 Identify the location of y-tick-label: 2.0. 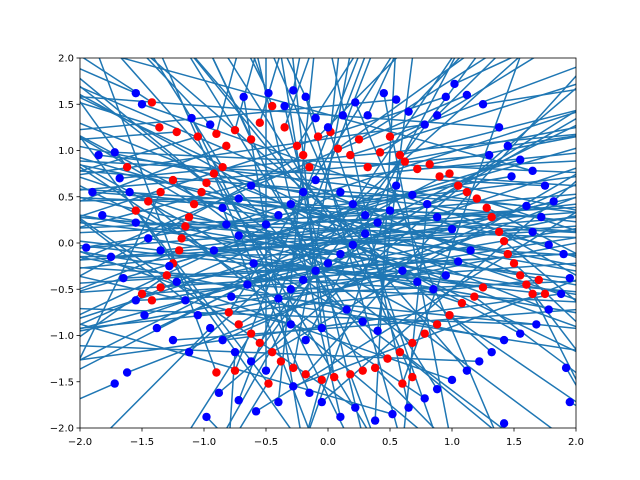
(66, 59).